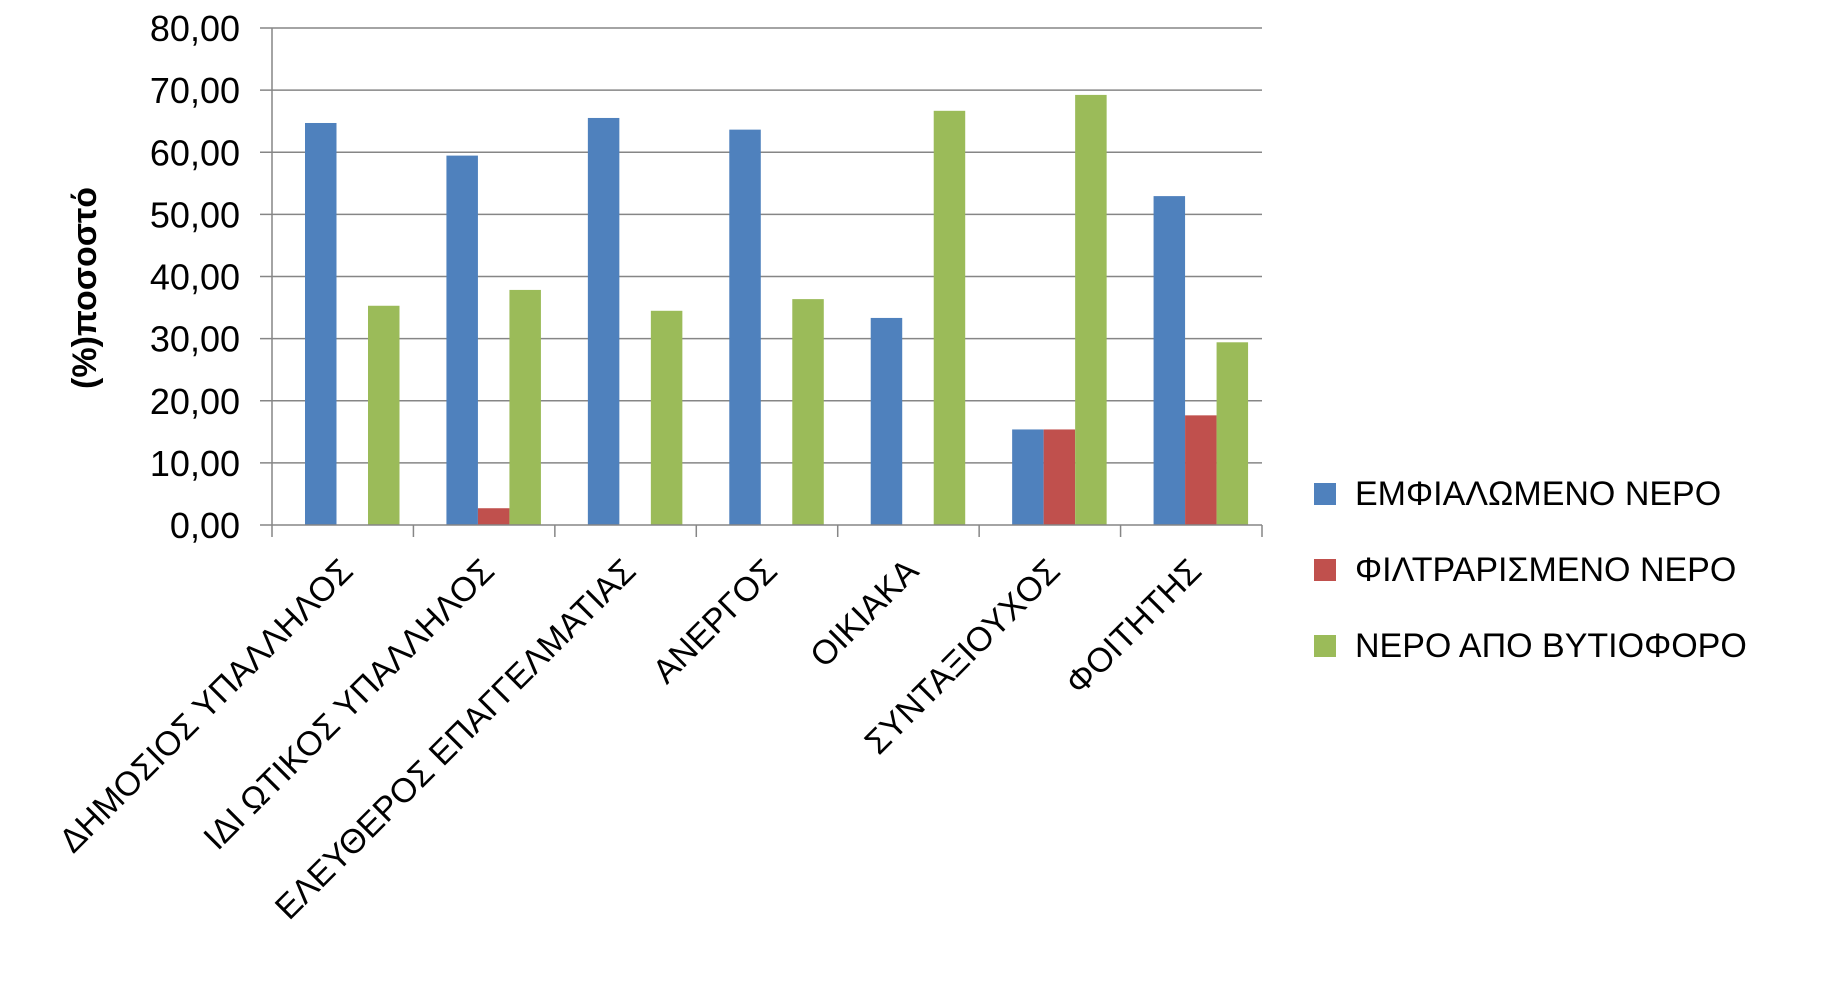 The image size is (1825, 985). I want to click on x-category-label: ΔΗΜΟΣΙΟΣ ΥΠΑΛΛΗΛΟΣ, so click(206, 706).